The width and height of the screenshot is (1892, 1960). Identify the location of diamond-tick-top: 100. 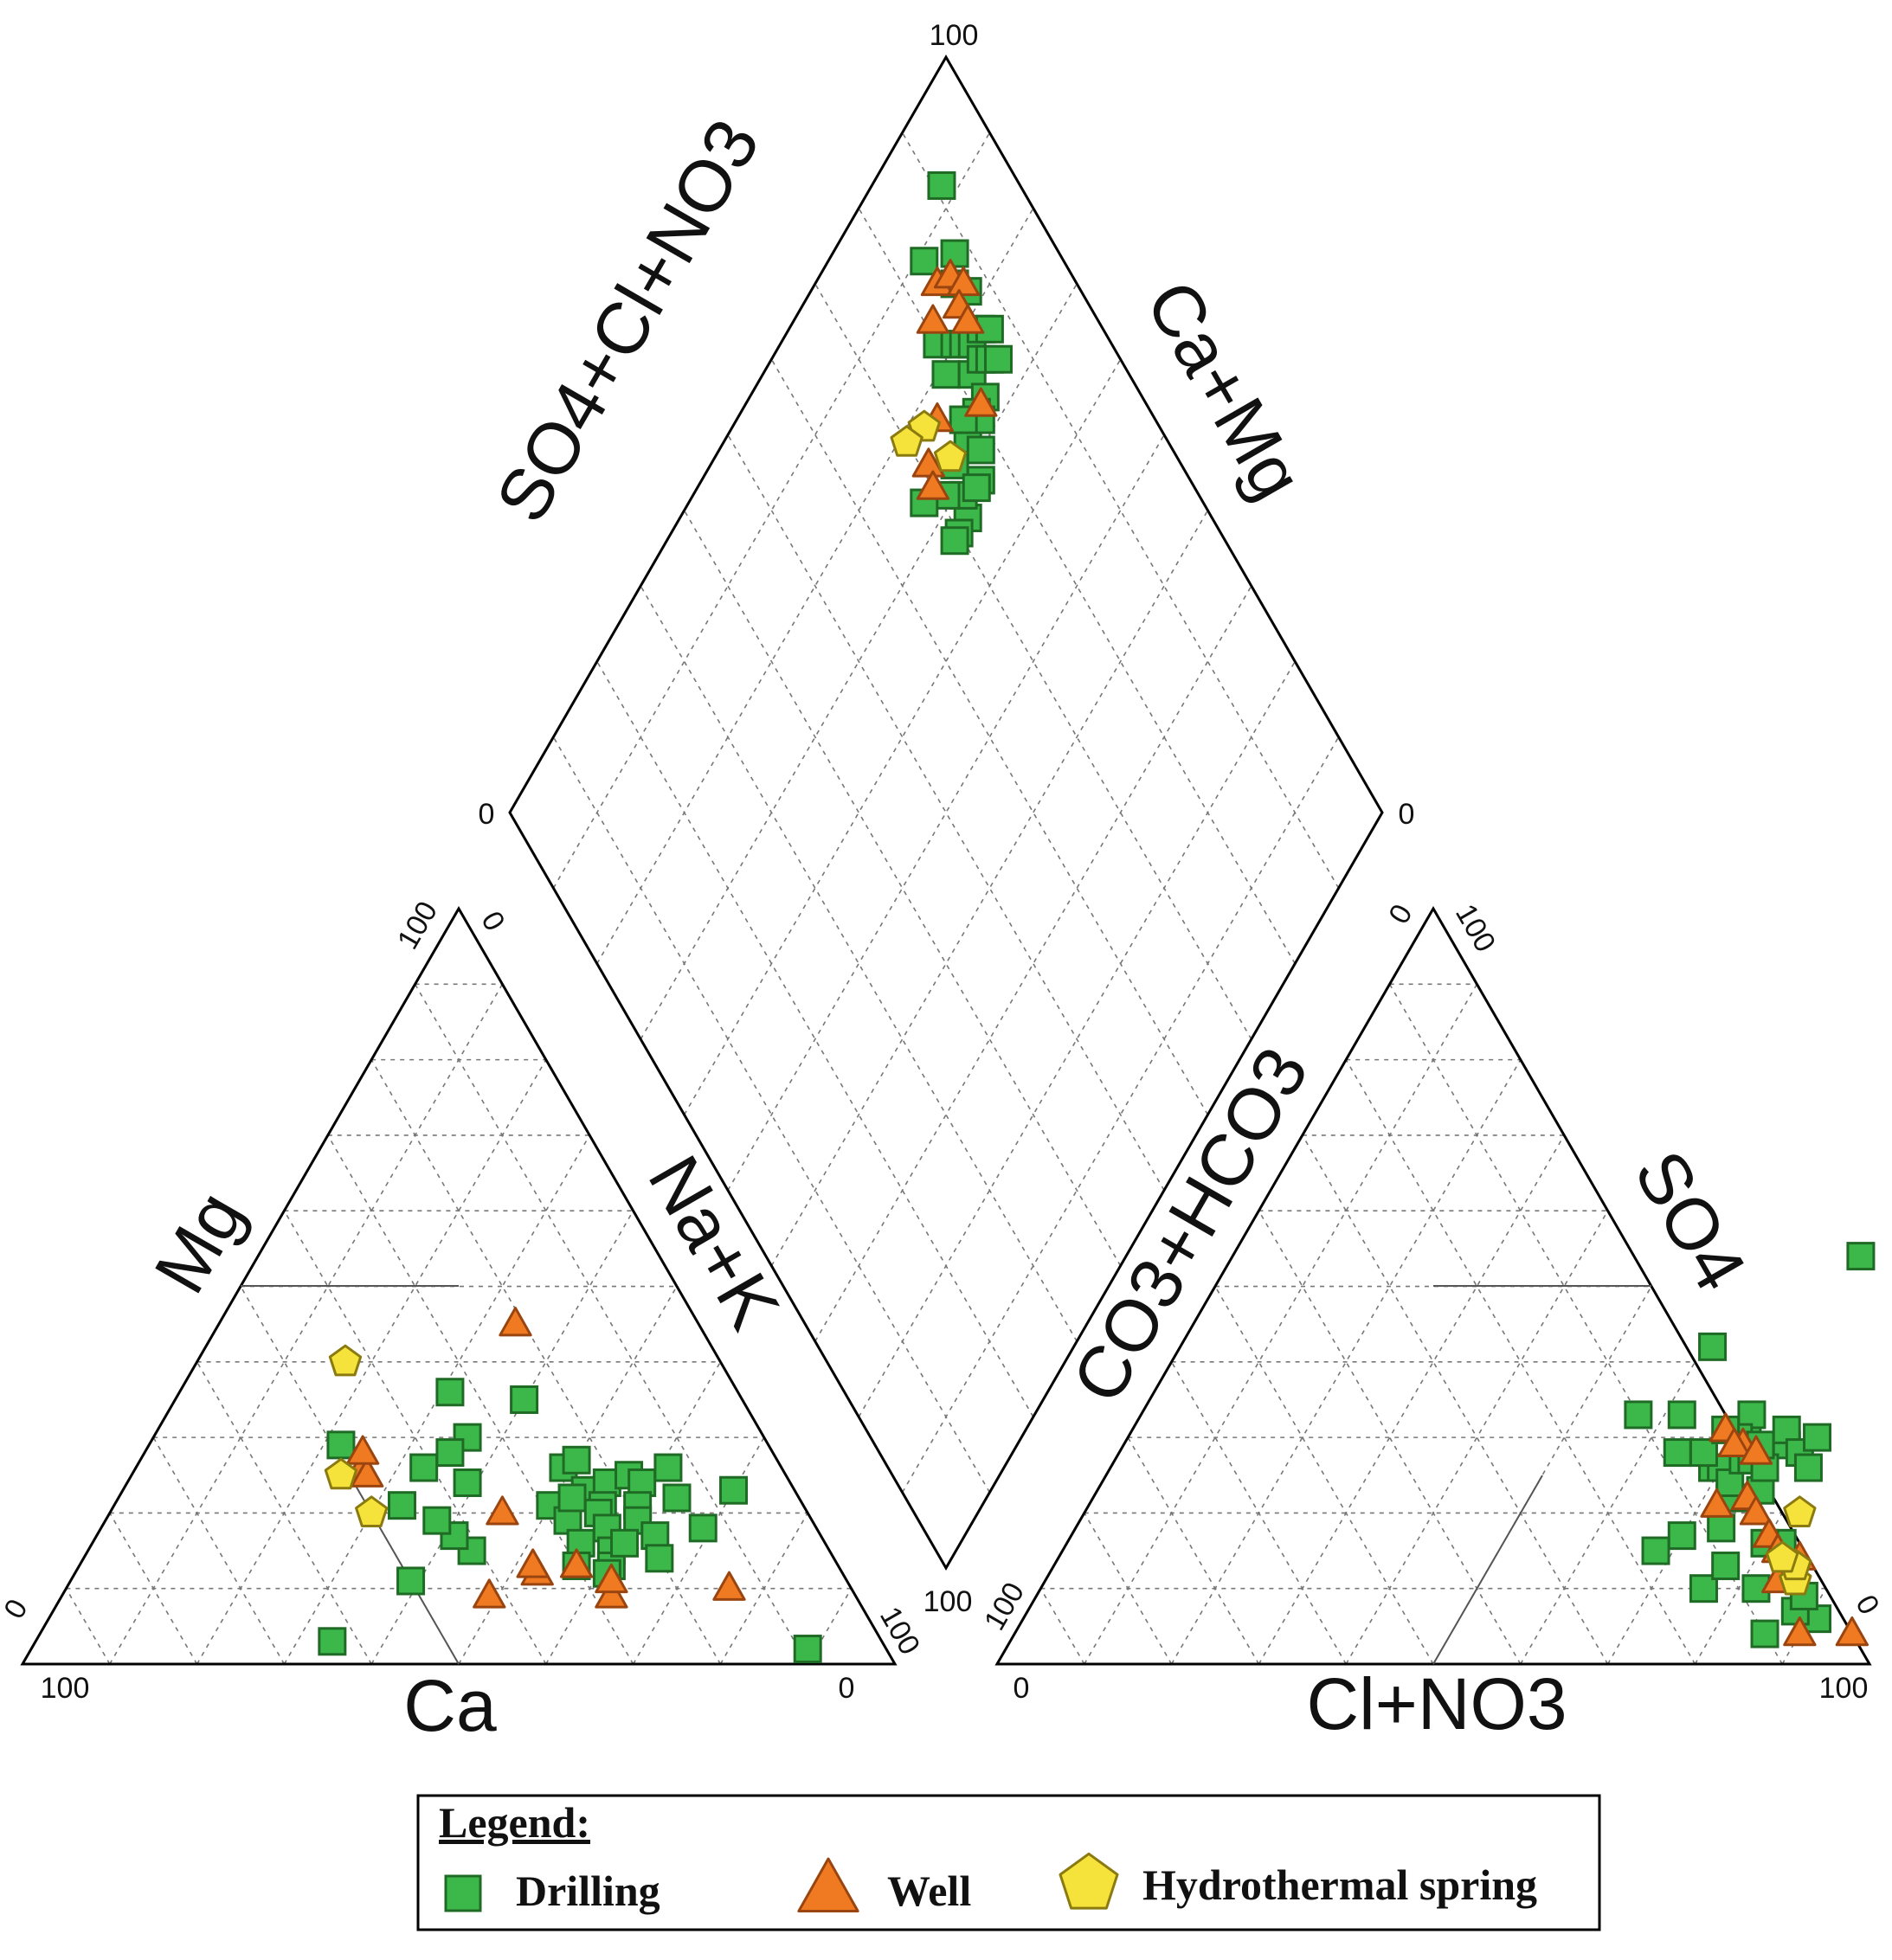
(954, 35).